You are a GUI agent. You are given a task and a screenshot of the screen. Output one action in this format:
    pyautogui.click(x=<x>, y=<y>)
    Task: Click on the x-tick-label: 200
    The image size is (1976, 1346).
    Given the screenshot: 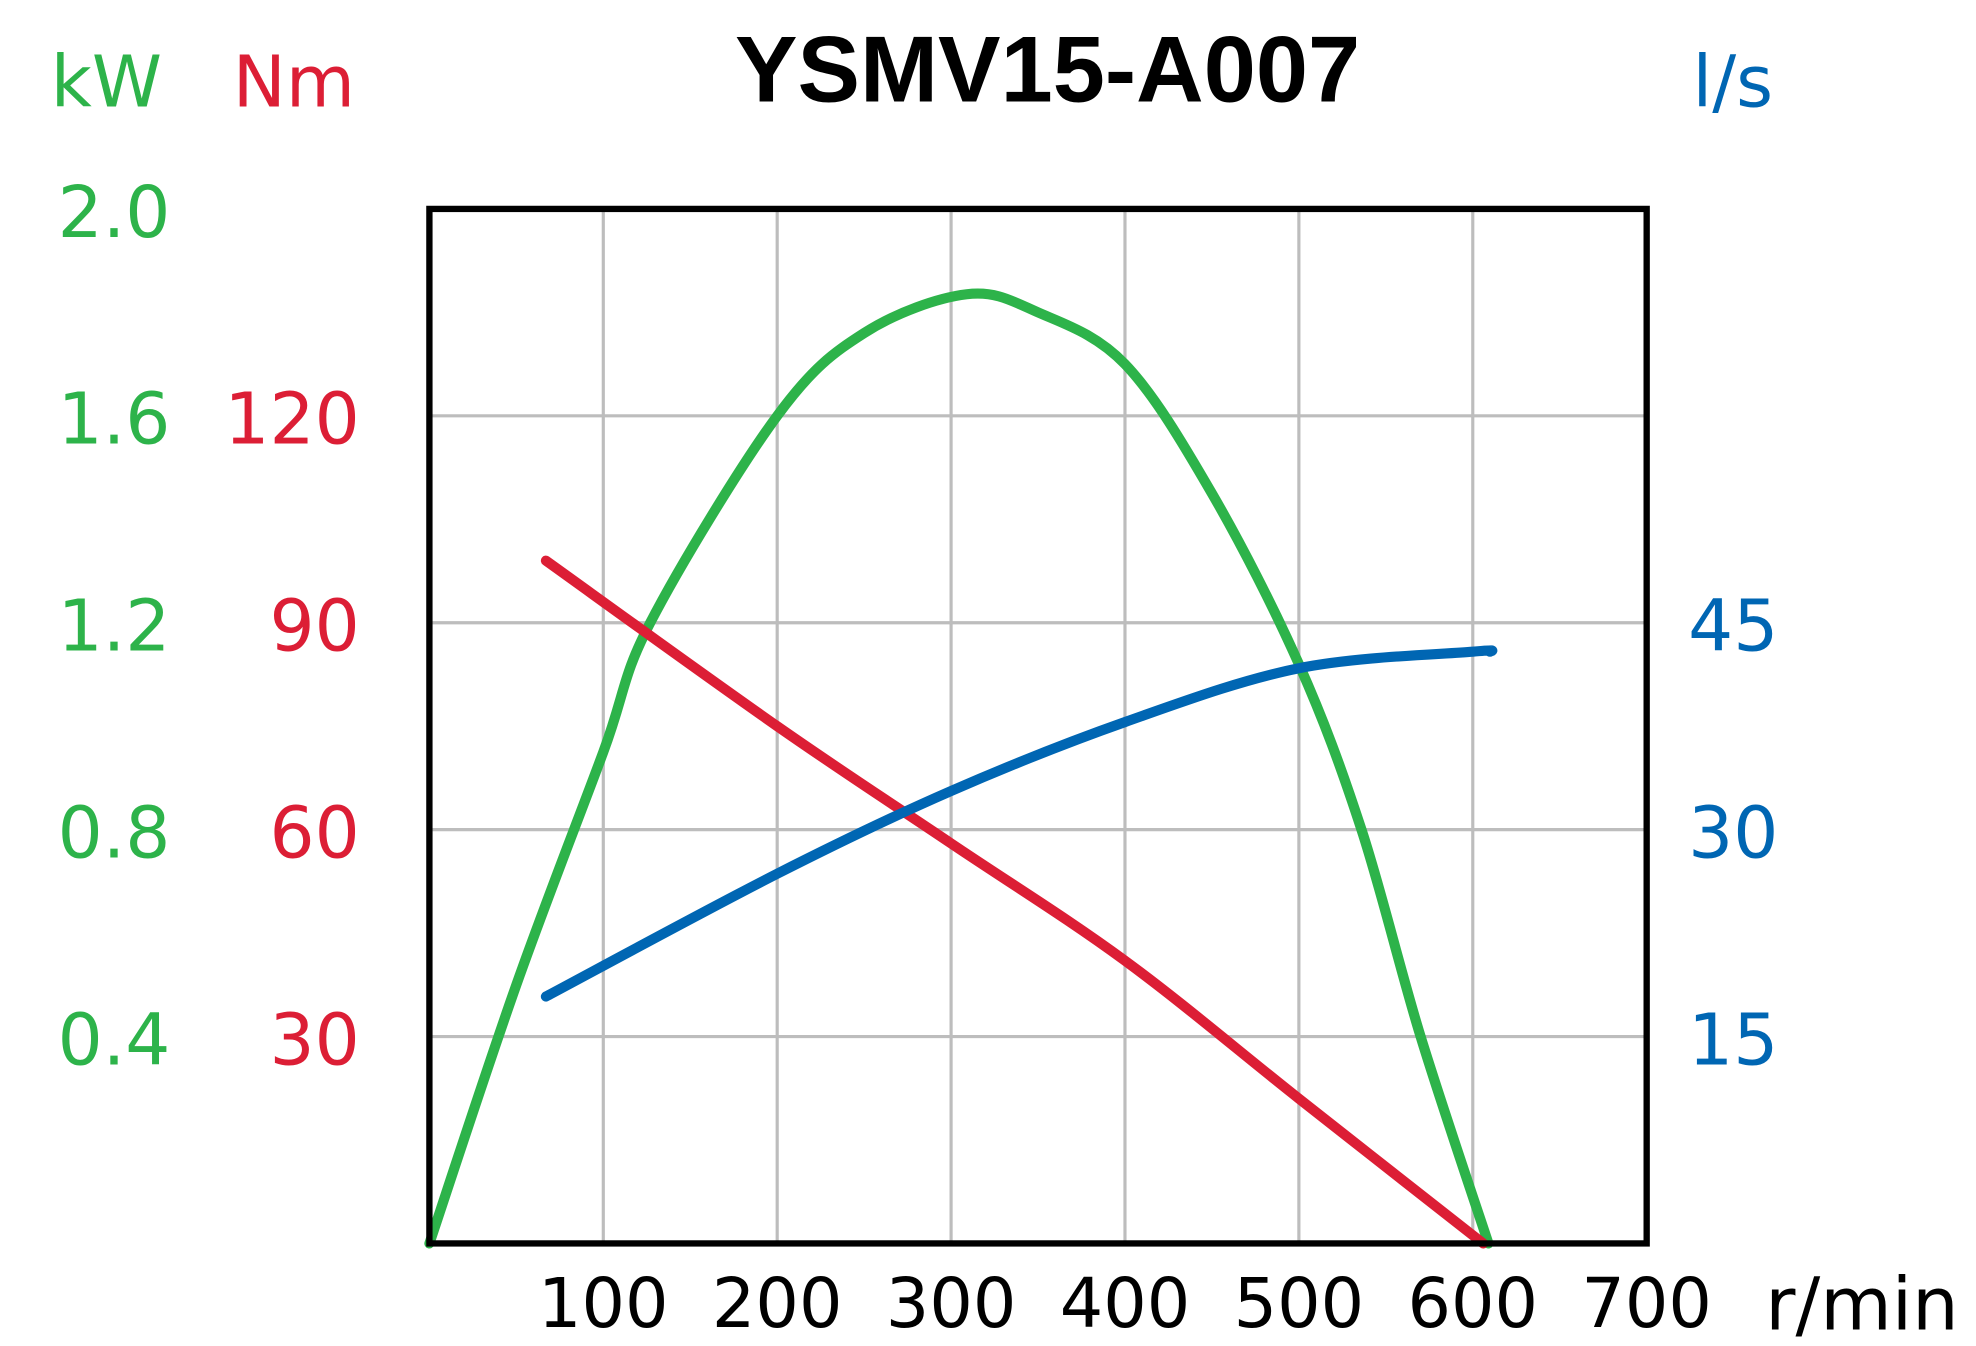 What is the action you would take?
    pyautogui.click(x=777, y=1304)
    